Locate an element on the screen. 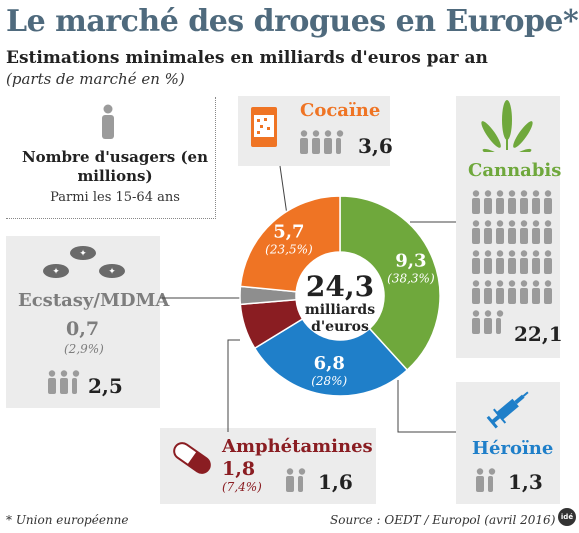  page-note: (parts de marché en %) is located at coordinates (95, 79).